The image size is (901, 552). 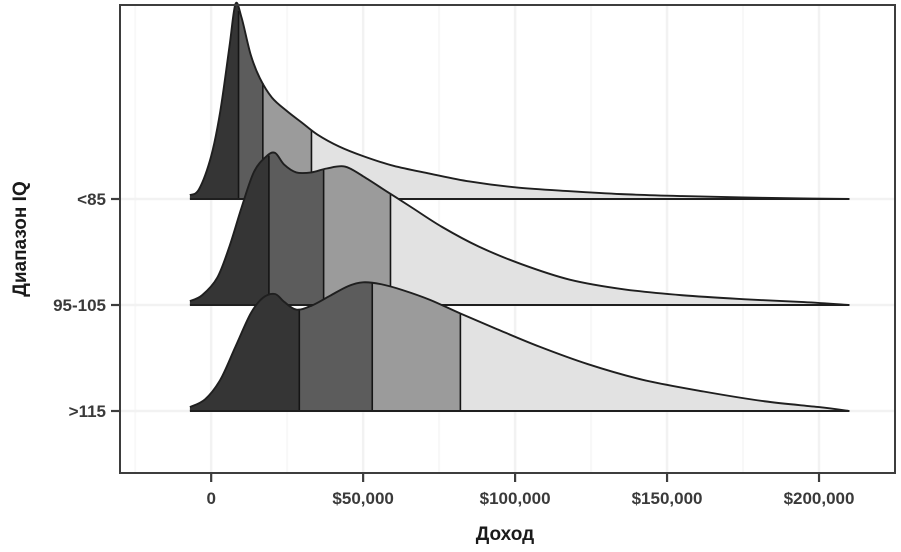 I want to click on y-axis-tick-labels: <85 95-105 >115, so click(x=79, y=305).